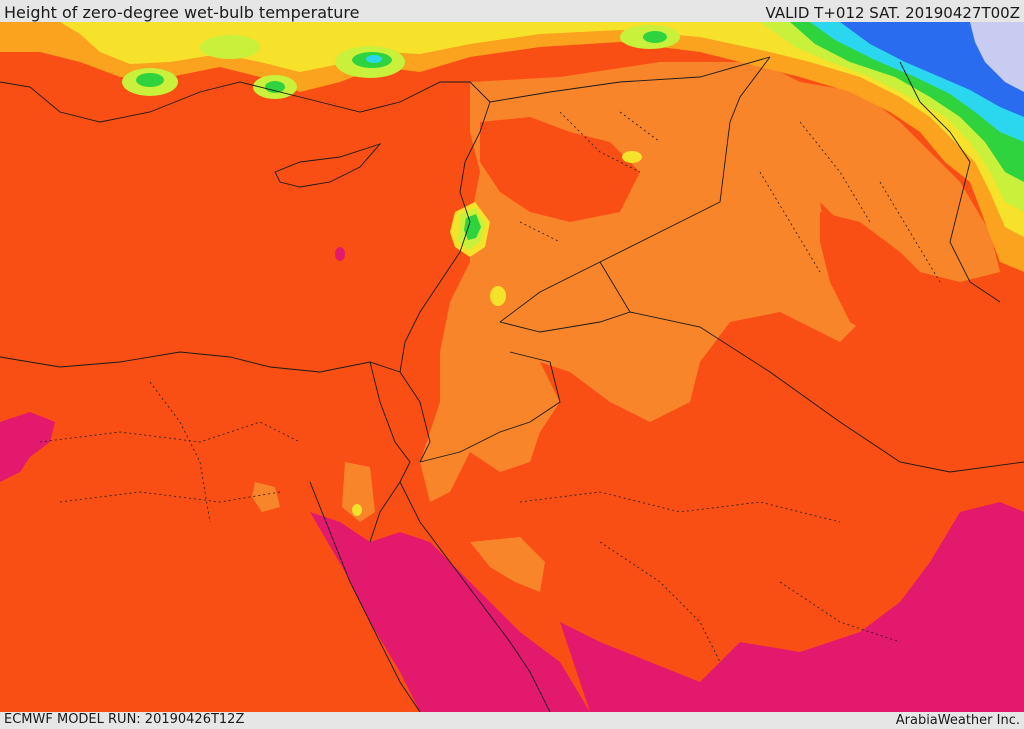 Image resolution: width=1024 pixels, height=729 pixels. Describe the element at coordinates (245, 102) in the screenshot. I see `turkey-south-coast` at that location.